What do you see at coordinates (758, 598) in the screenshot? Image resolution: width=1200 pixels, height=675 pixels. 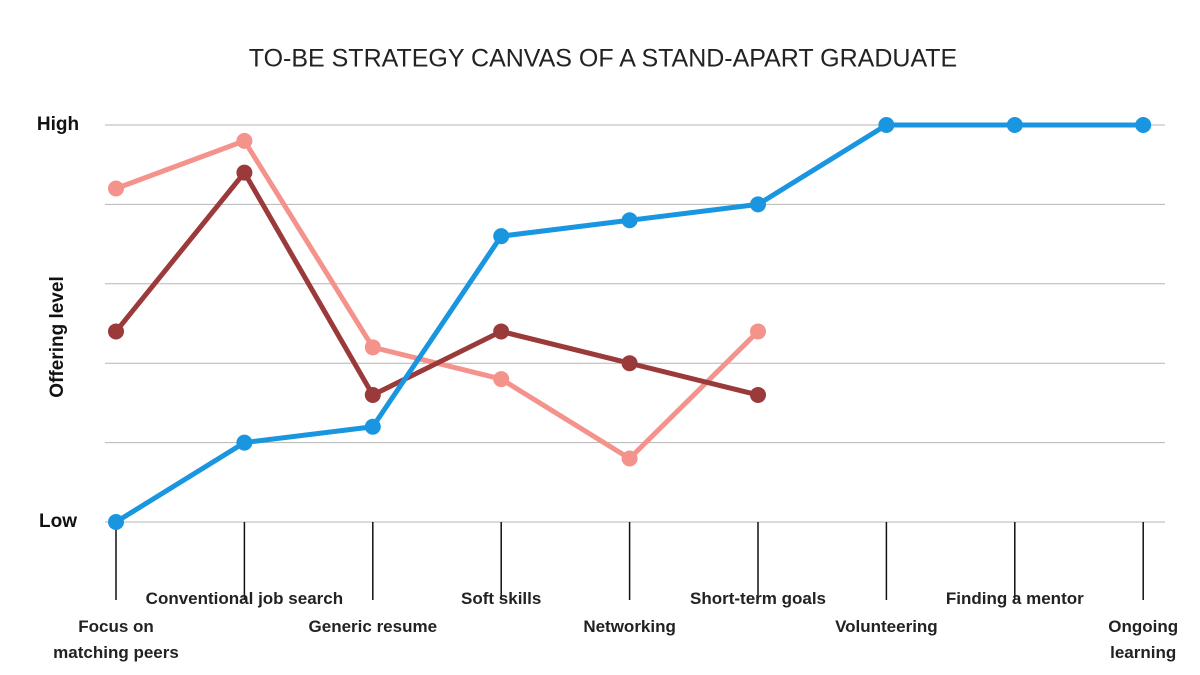 I see `x-tick-label: Short-term goals` at bounding box center [758, 598].